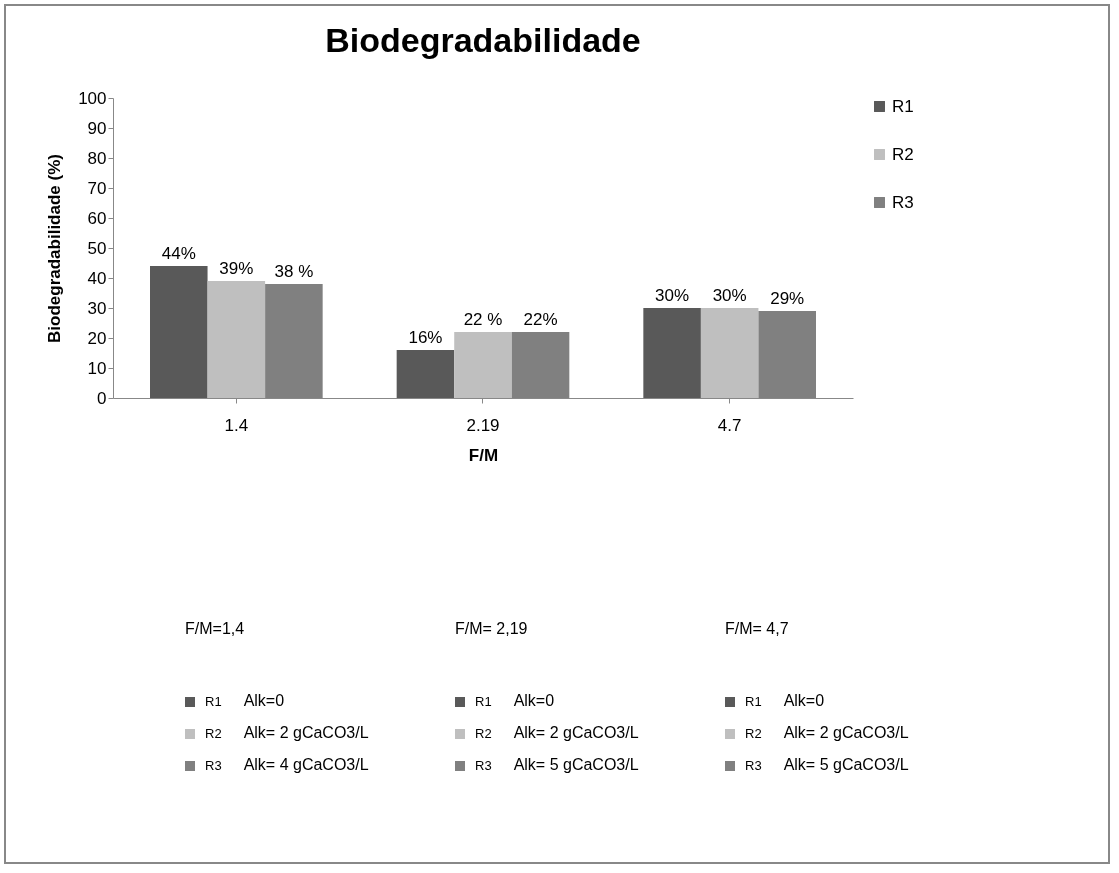 Image resolution: width=1119 pixels, height=873 pixels. Describe the element at coordinates (483, 455) in the screenshot. I see `x-axis-title: F/M` at that location.